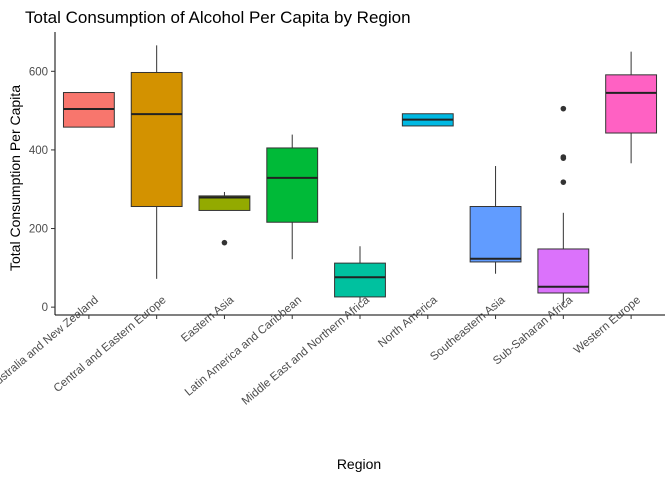 The width and height of the screenshot is (672, 480). What do you see at coordinates (408, 322) in the screenshot?
I see `x-tick-label: North America` at bounding box center [408, 322].